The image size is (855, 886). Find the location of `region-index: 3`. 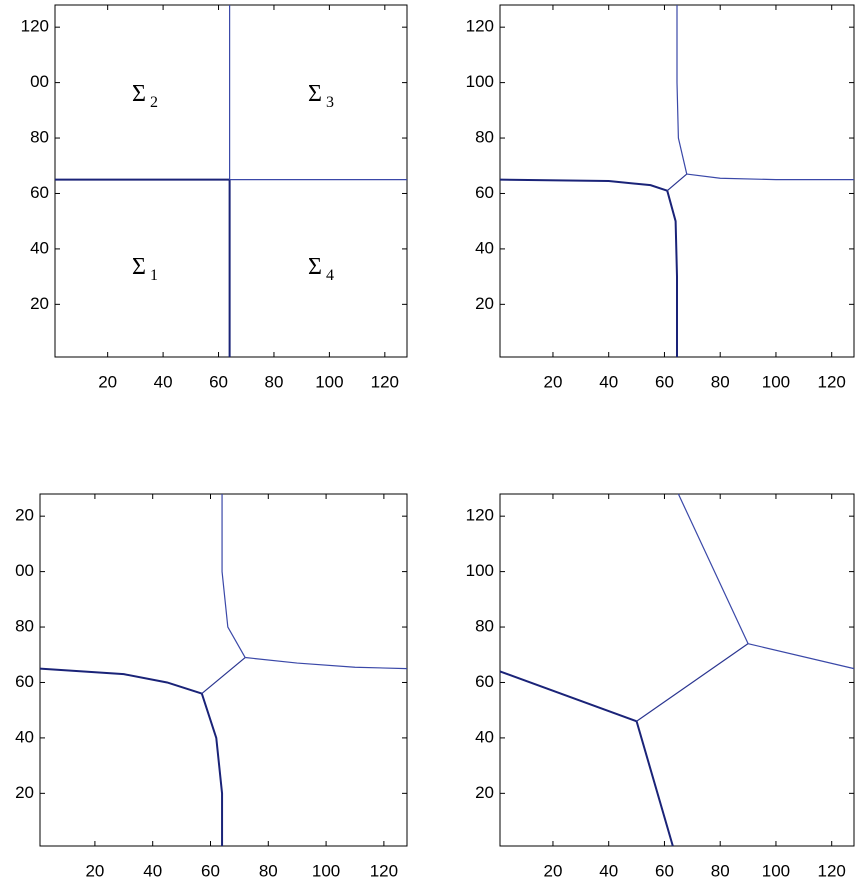

region-index: 3 is located at coordinates (330, 102).